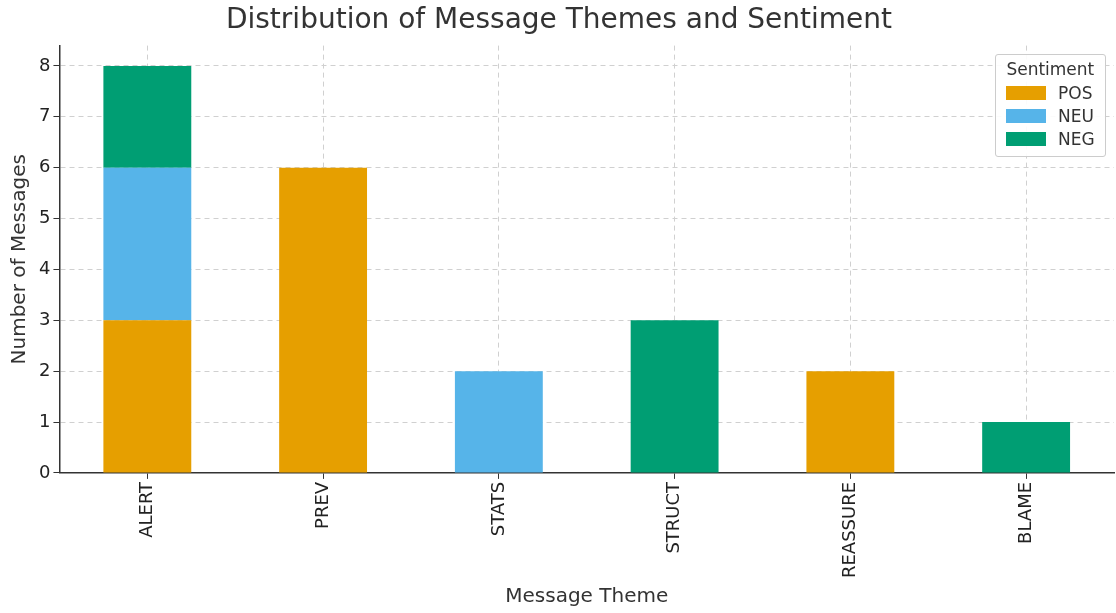  What do you see at coordinates (1076, 115) in the screenshot?
I see `legend-label: NEU` at bounding box center [1076, 115].